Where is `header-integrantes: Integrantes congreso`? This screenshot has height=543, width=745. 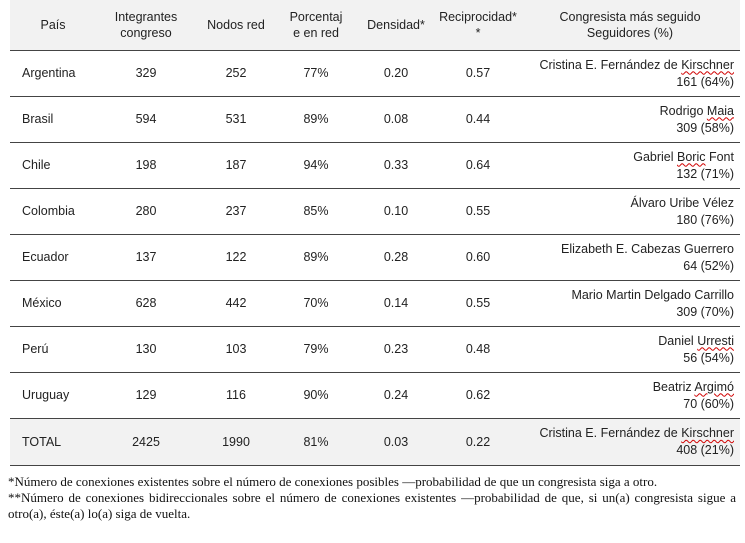 header-integrantes: Integrantes congreso is located at coordinates (146, 25).